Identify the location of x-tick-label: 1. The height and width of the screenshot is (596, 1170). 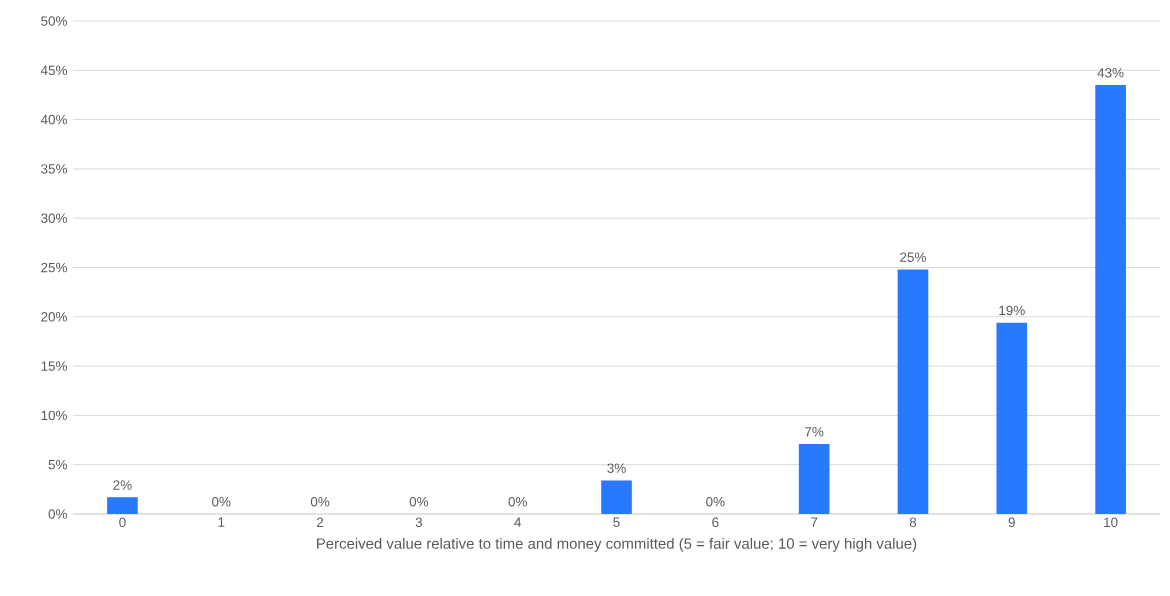
(221, 522).